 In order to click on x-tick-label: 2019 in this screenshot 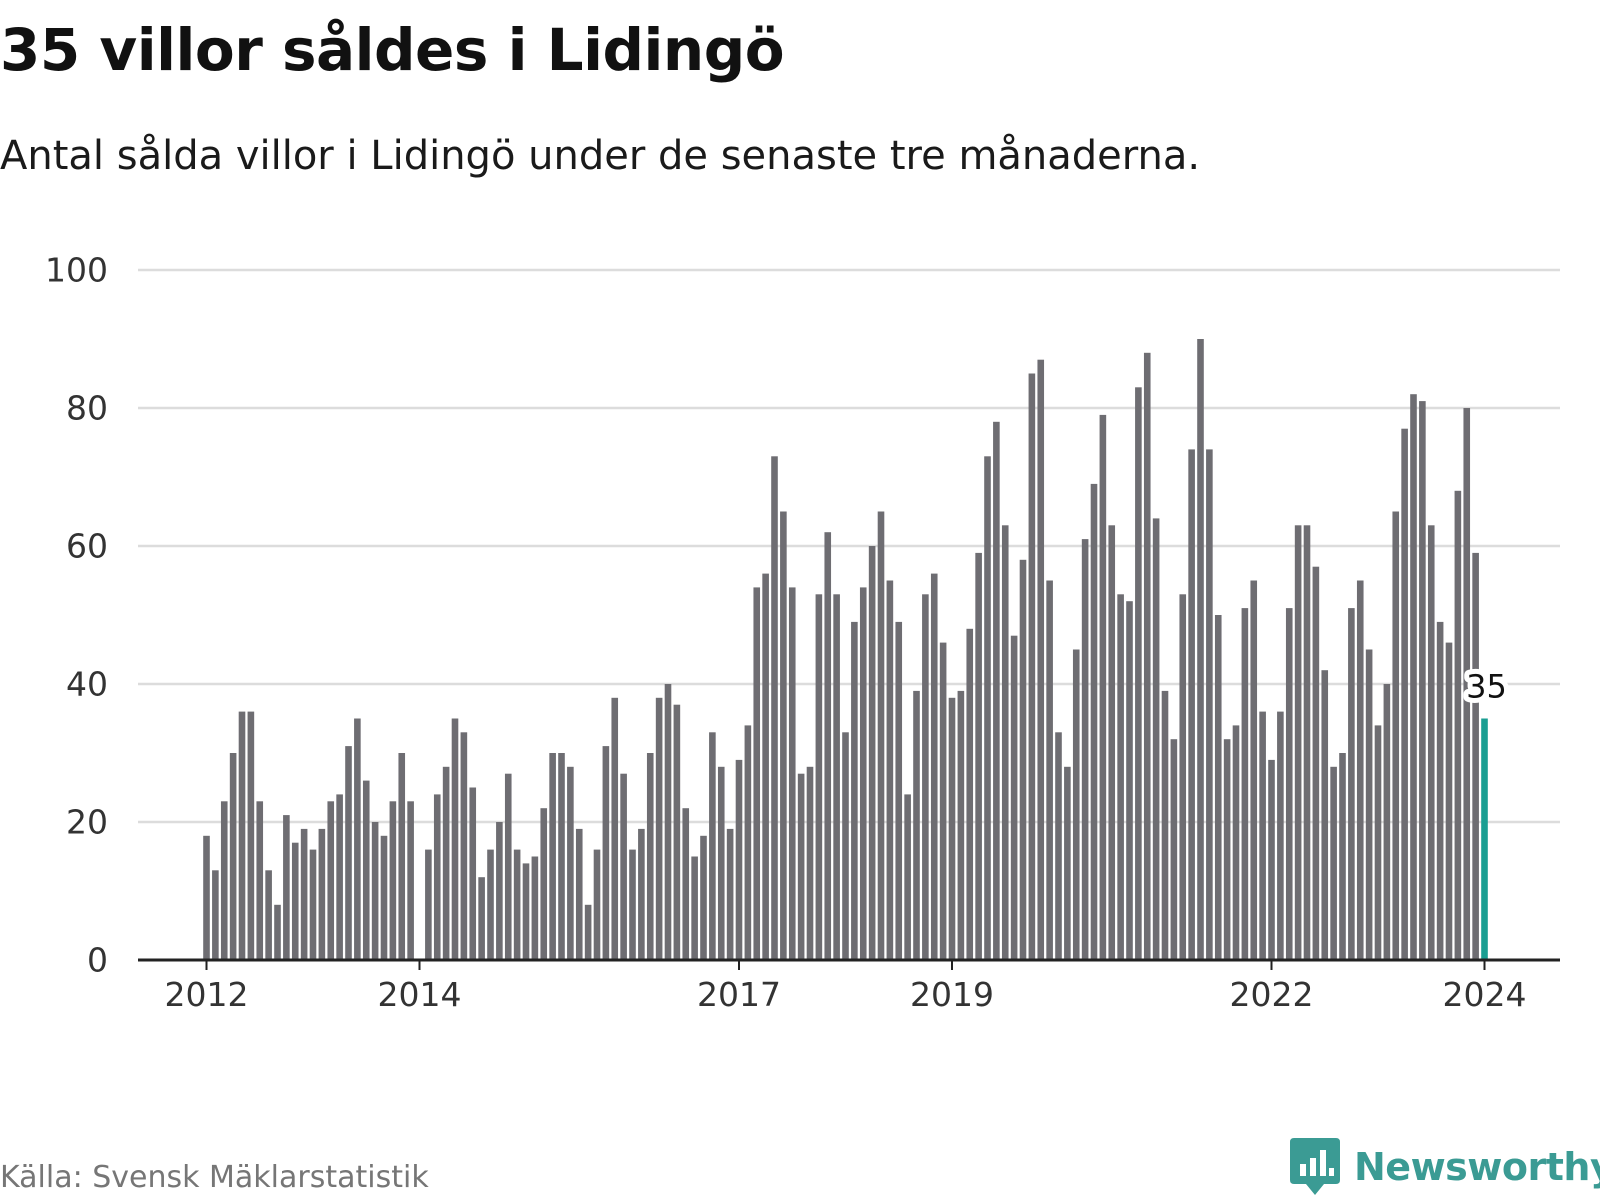, I will do `click(952, 994)`.